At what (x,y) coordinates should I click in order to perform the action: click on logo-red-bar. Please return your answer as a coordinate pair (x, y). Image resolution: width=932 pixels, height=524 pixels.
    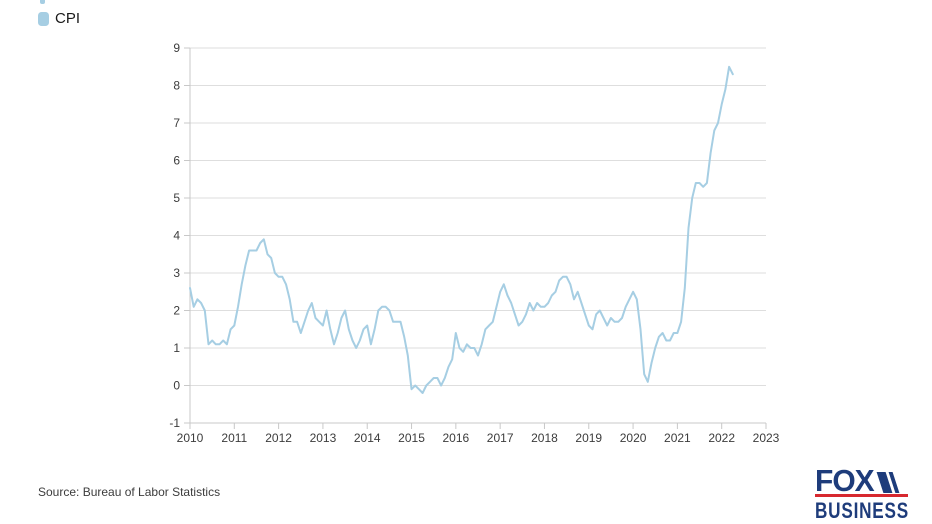
    Looking at the image, I should click on (861, 495).